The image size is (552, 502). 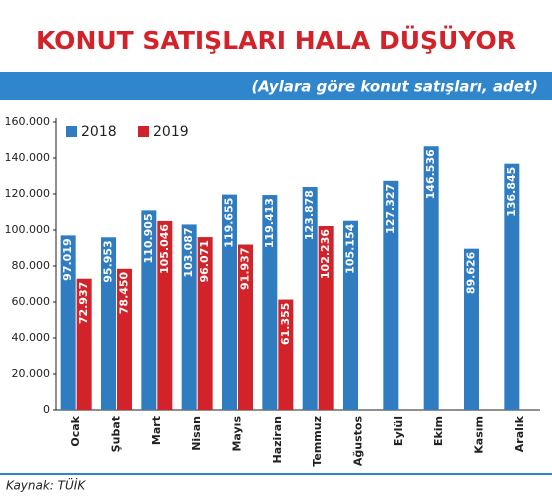 What do you see at coordinates (511, 192) in the screenshot?
I see `value-label: 136.845` at bounding box center [511, 192].